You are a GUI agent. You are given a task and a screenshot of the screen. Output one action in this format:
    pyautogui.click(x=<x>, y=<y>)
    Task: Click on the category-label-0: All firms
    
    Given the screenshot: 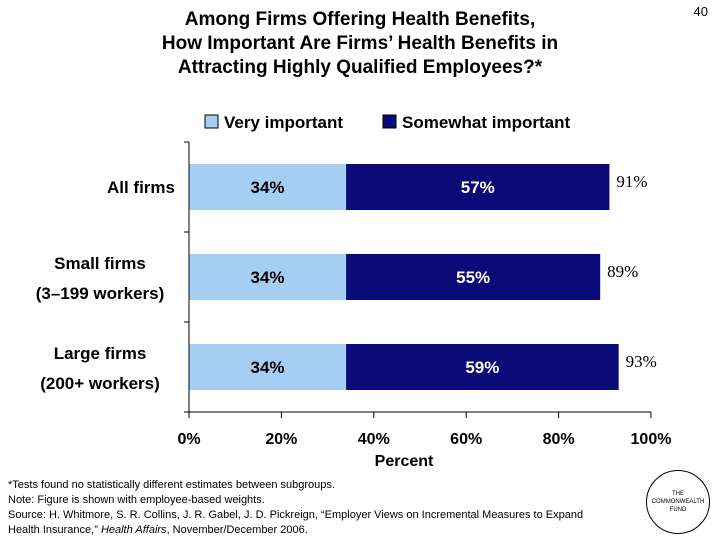 What is the action you would take?
    pyautogui.click(x=141, y=187)
    